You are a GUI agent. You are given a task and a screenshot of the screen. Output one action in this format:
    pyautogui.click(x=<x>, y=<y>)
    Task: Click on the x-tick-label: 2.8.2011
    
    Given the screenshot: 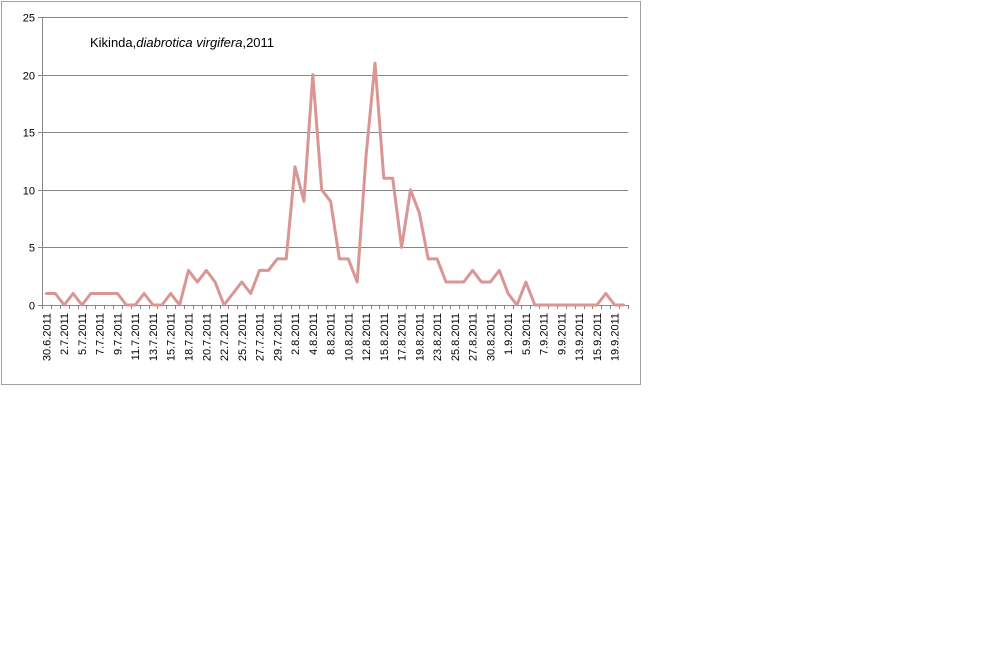 What is the action you would take?
    pyautogui.click(x=296, y=334)
    